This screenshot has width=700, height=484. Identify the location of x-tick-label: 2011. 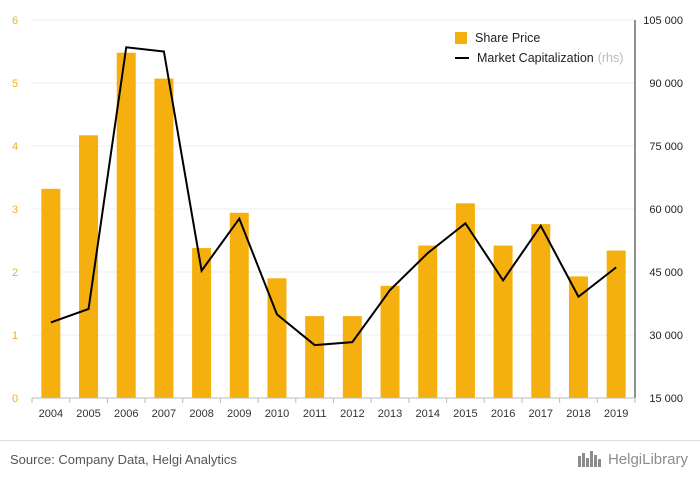
(315, 414).